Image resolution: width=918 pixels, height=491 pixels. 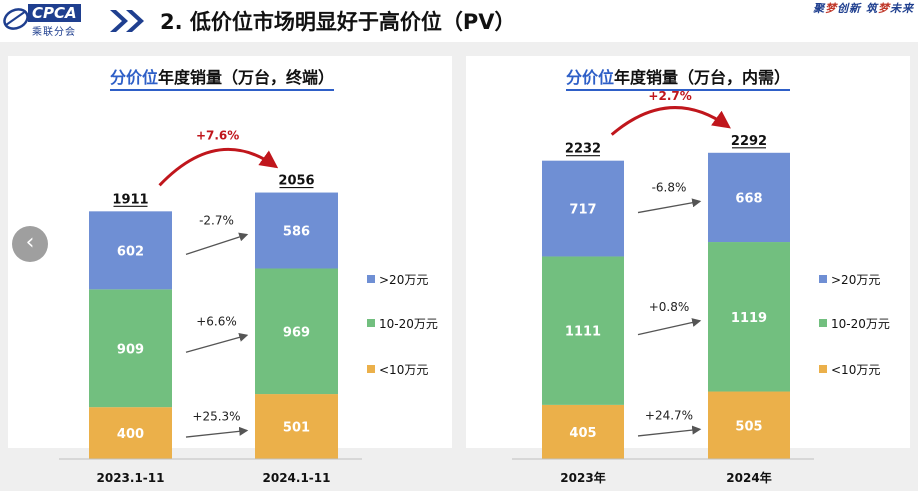 What do you see at coordinates (669, 187) in the screenshot?
I see `chart-2-growth-label-gt20: -6.8%` at bounding box center [669, 187].